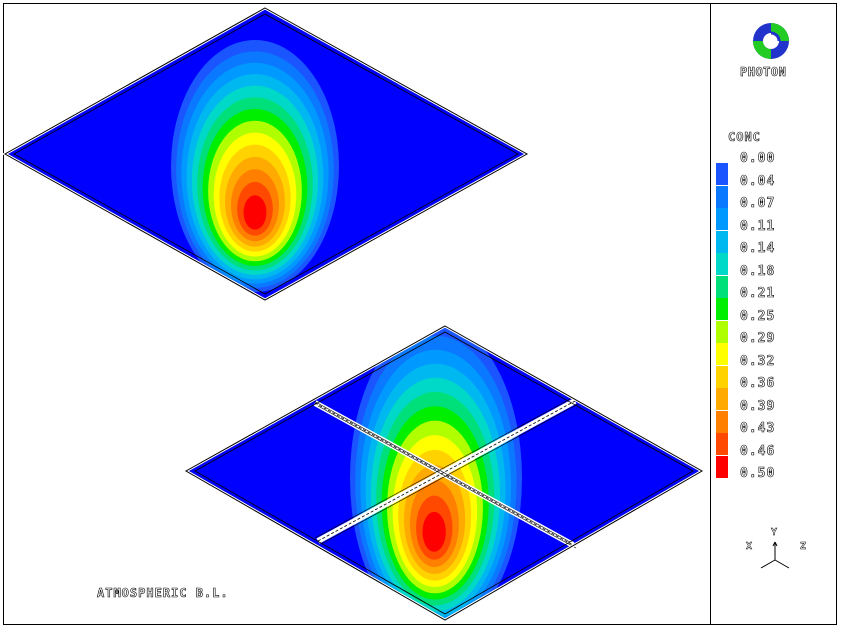 Image resolution: width=842 pixels, height=629 pixels. Describe the element at coordinates (758, 474) in the screenshot. I see `legend-tick-label: 0.50` at that location.